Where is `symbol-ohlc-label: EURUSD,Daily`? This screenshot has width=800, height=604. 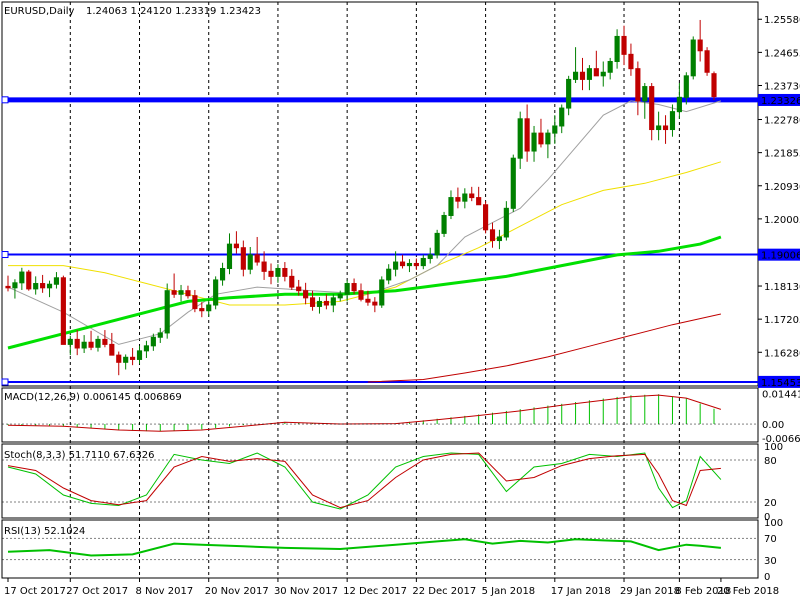
symbol-ohlc-label: EURUSD,Daily is located at coordinates (39, 11).